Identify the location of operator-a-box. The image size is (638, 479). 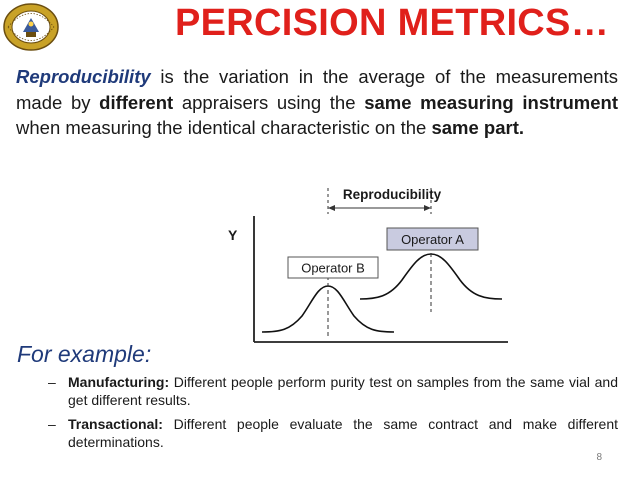
(432, 239).